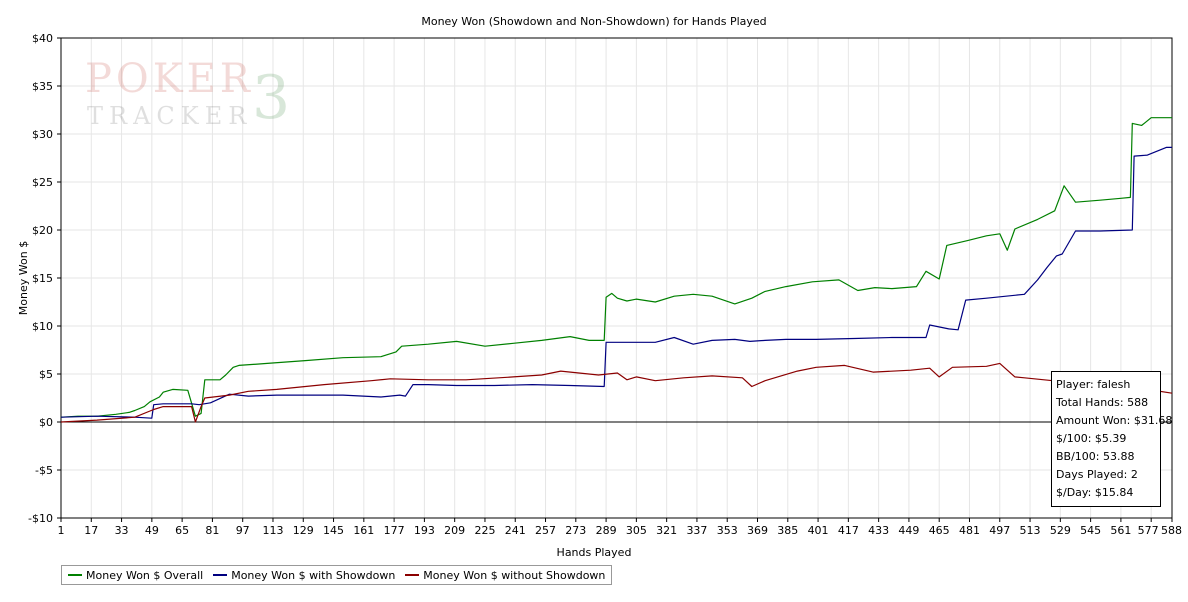 The image size is (1188, 602). What do you see at coordinates (515, 530) in the screenshot?
I see `x-tick-label: 241` at bounding box center [515, 530].